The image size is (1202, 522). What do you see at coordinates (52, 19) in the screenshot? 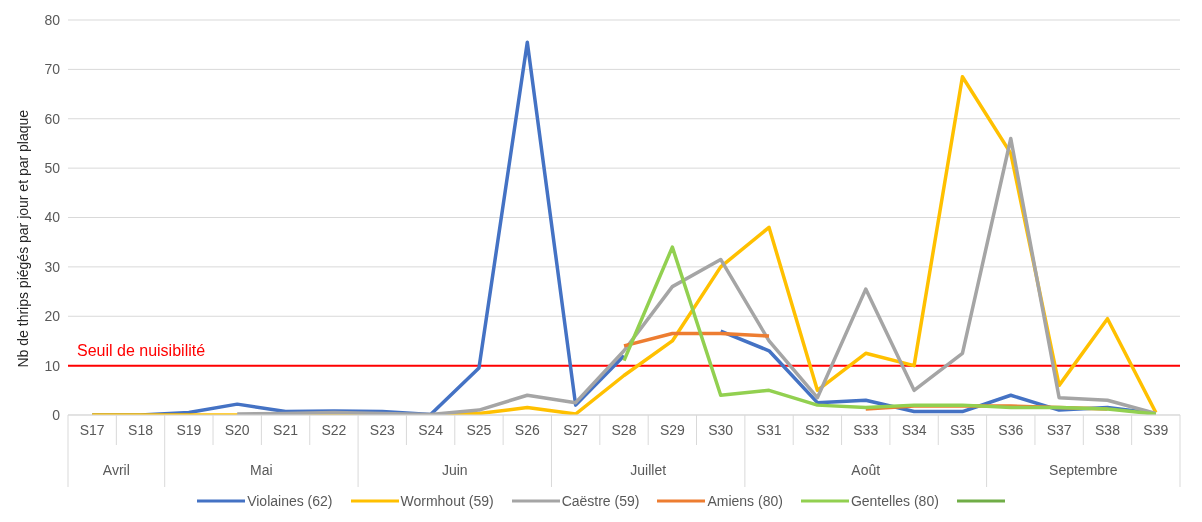
I see `y-tick-label: 80` at bounding box center [52, 19].